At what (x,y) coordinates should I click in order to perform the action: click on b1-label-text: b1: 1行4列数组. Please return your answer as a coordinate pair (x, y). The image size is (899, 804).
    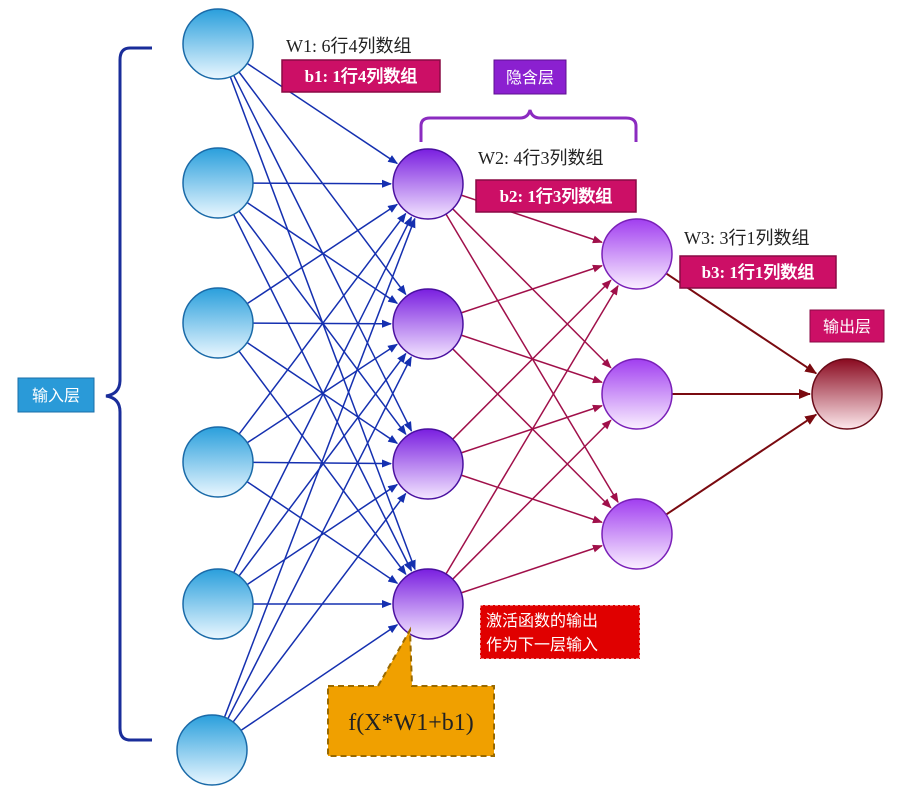
    Looking at the image, I should click on (361, 76).